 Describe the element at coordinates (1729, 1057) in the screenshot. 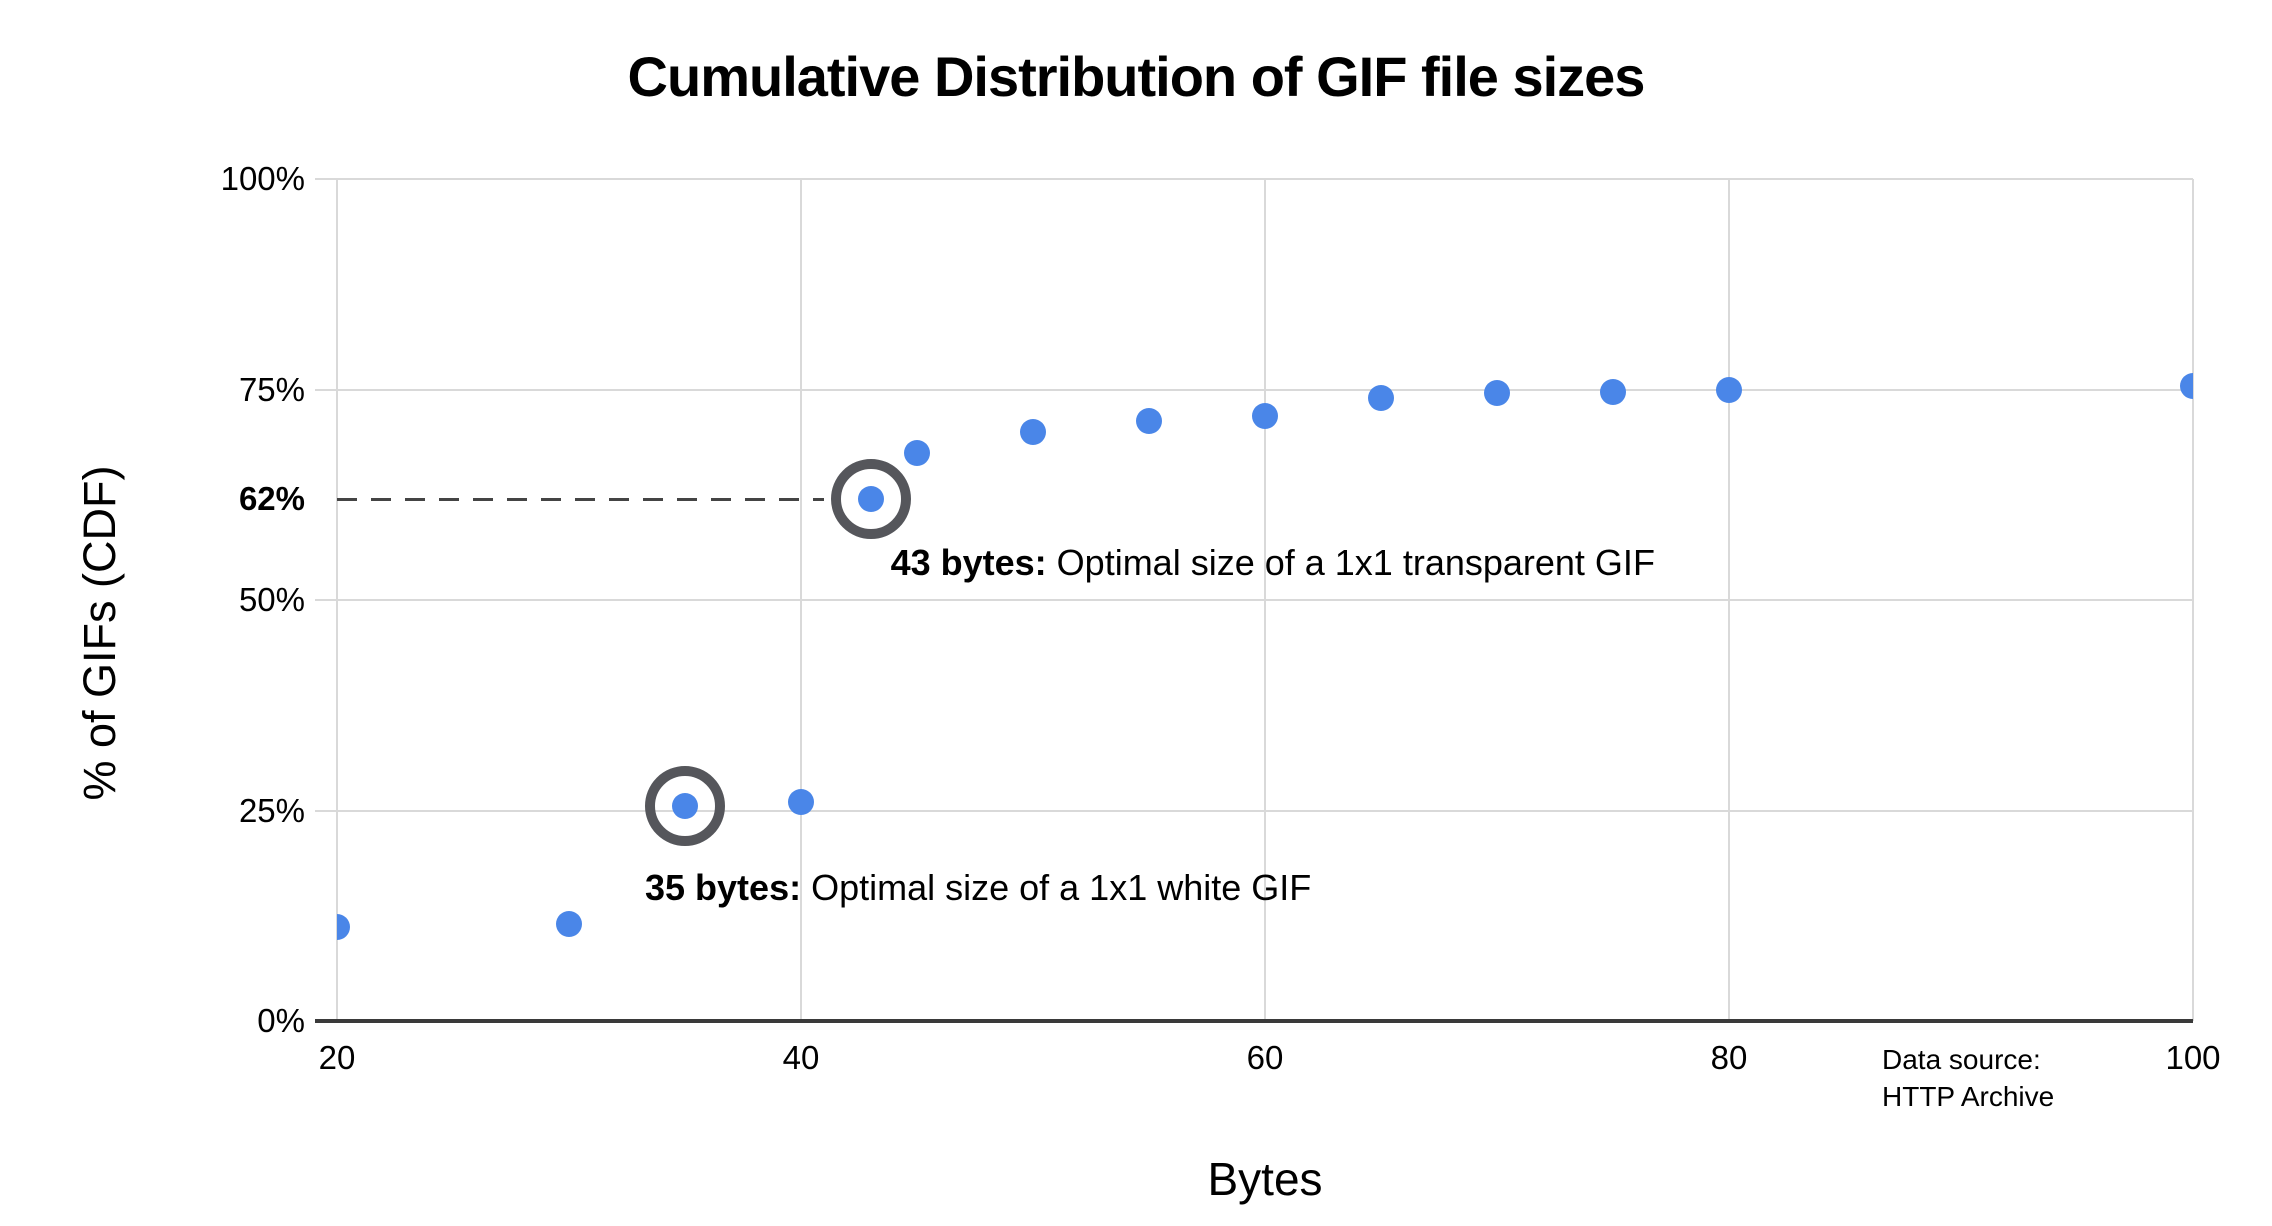

I see `x-tick-label: 80` at that location.